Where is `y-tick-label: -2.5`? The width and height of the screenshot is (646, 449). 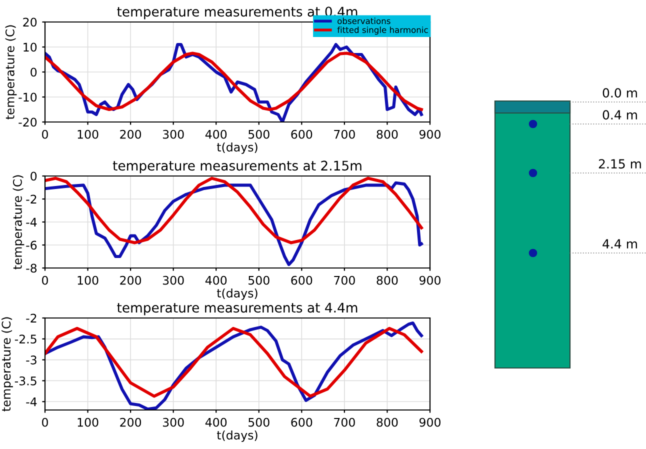
y-tick-label: -2.5 is located at coordinates (25, 339).